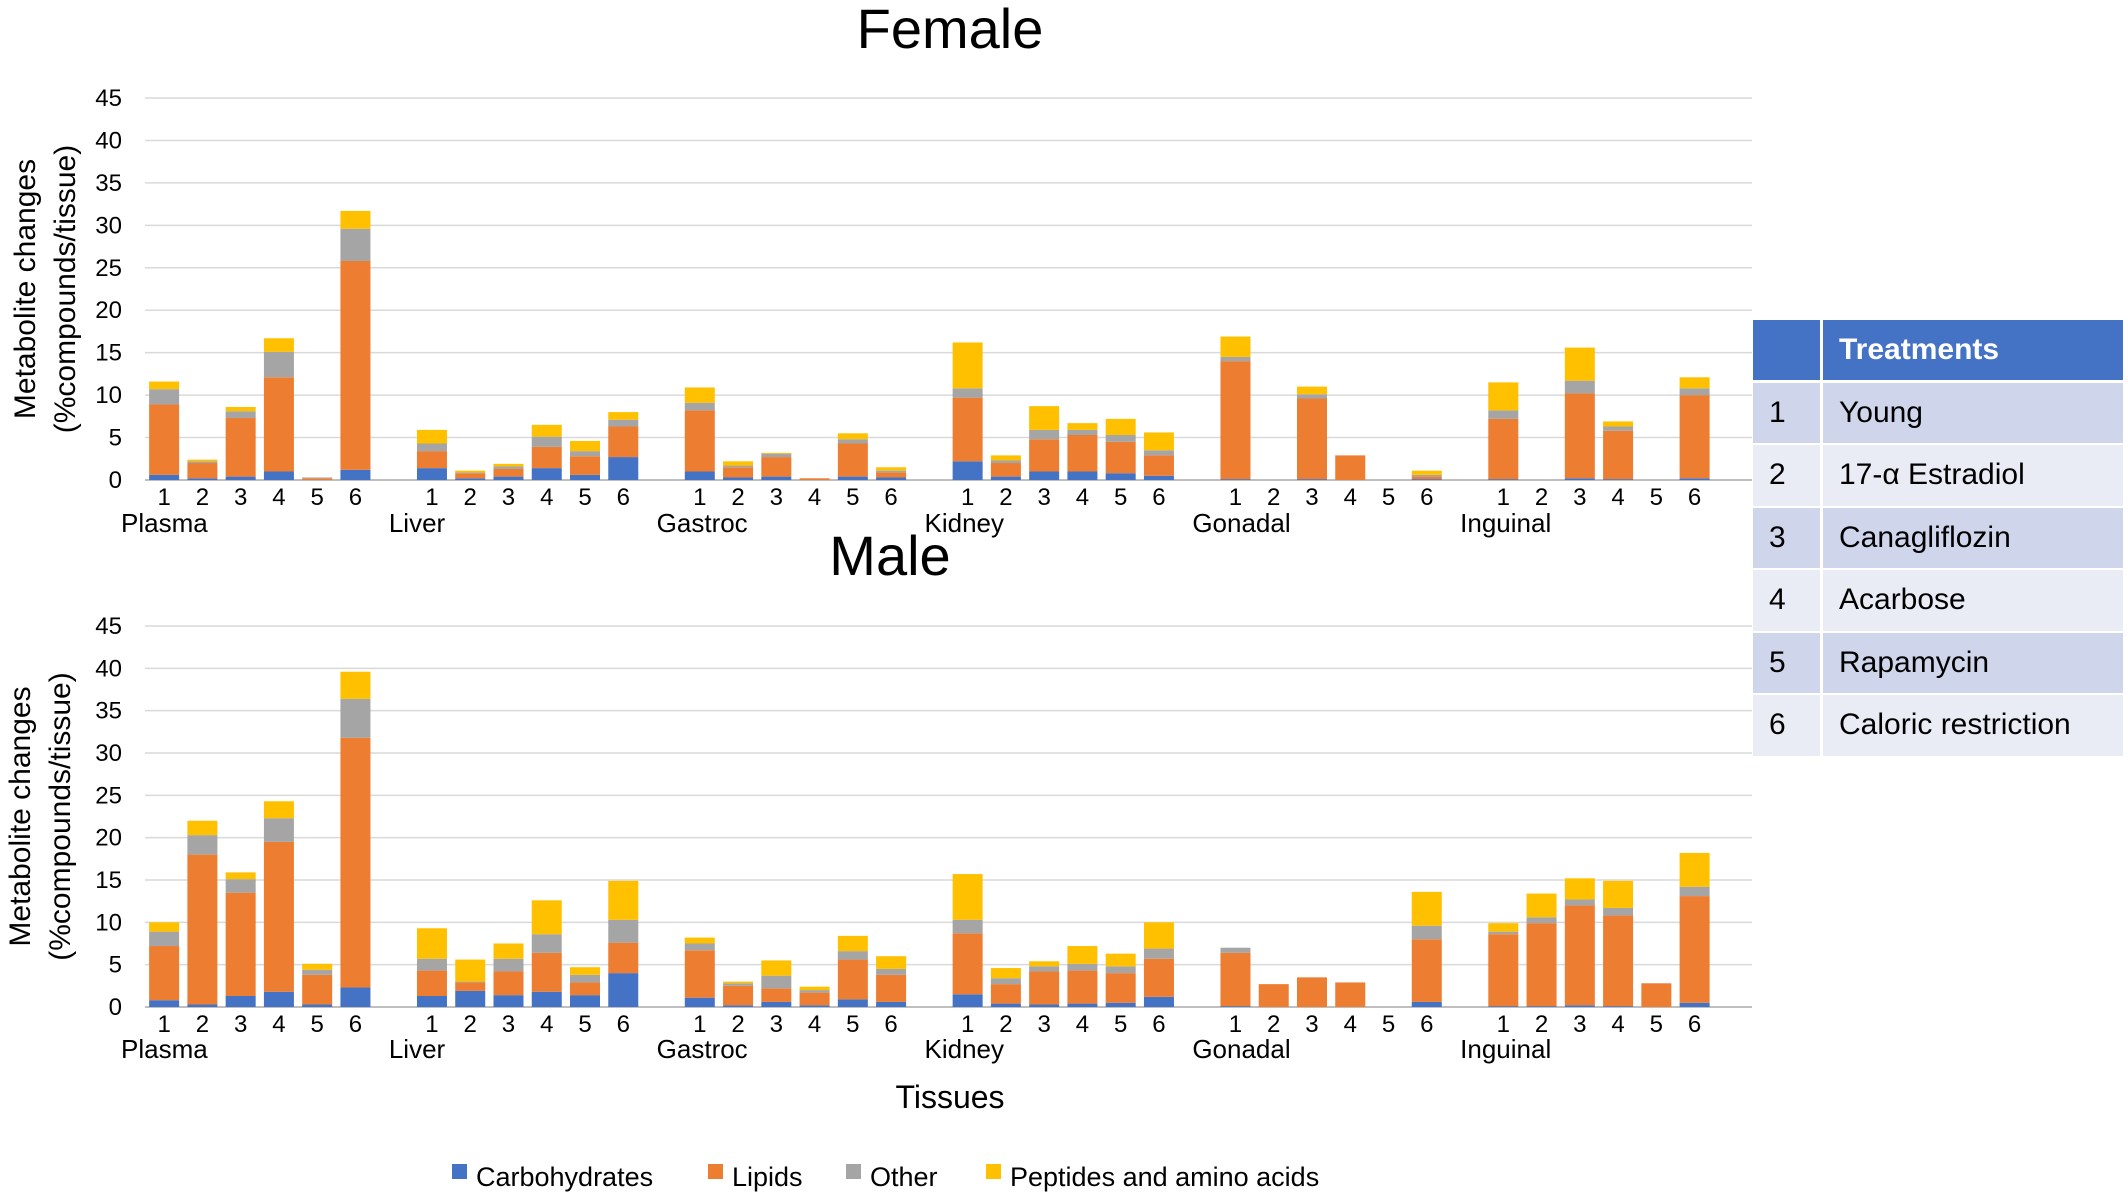 The height and width of the screenshot is (1195, 2128). I want to click on treatment-num: 4, so click(1788, 601).